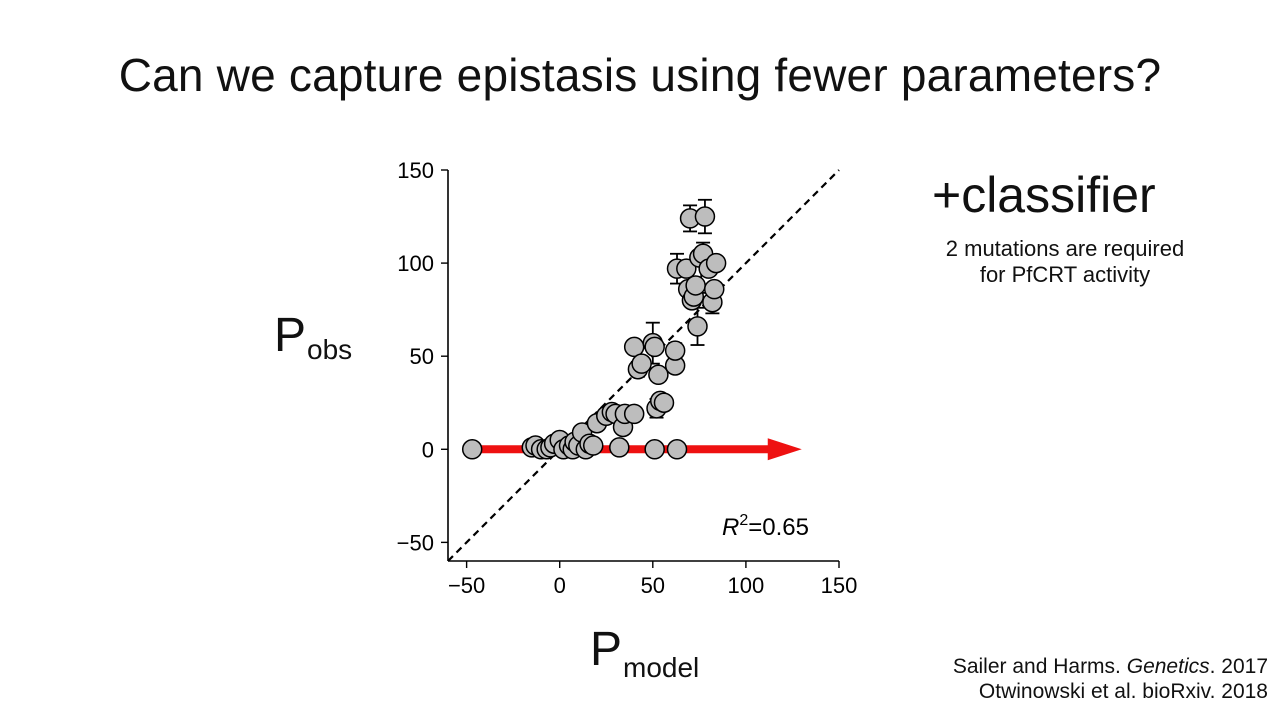 This screenshot has width=1280, height=720. Describe the element at coordinates (653, 585) in the screenshot. I see `x-tick-label: 50` at that location.